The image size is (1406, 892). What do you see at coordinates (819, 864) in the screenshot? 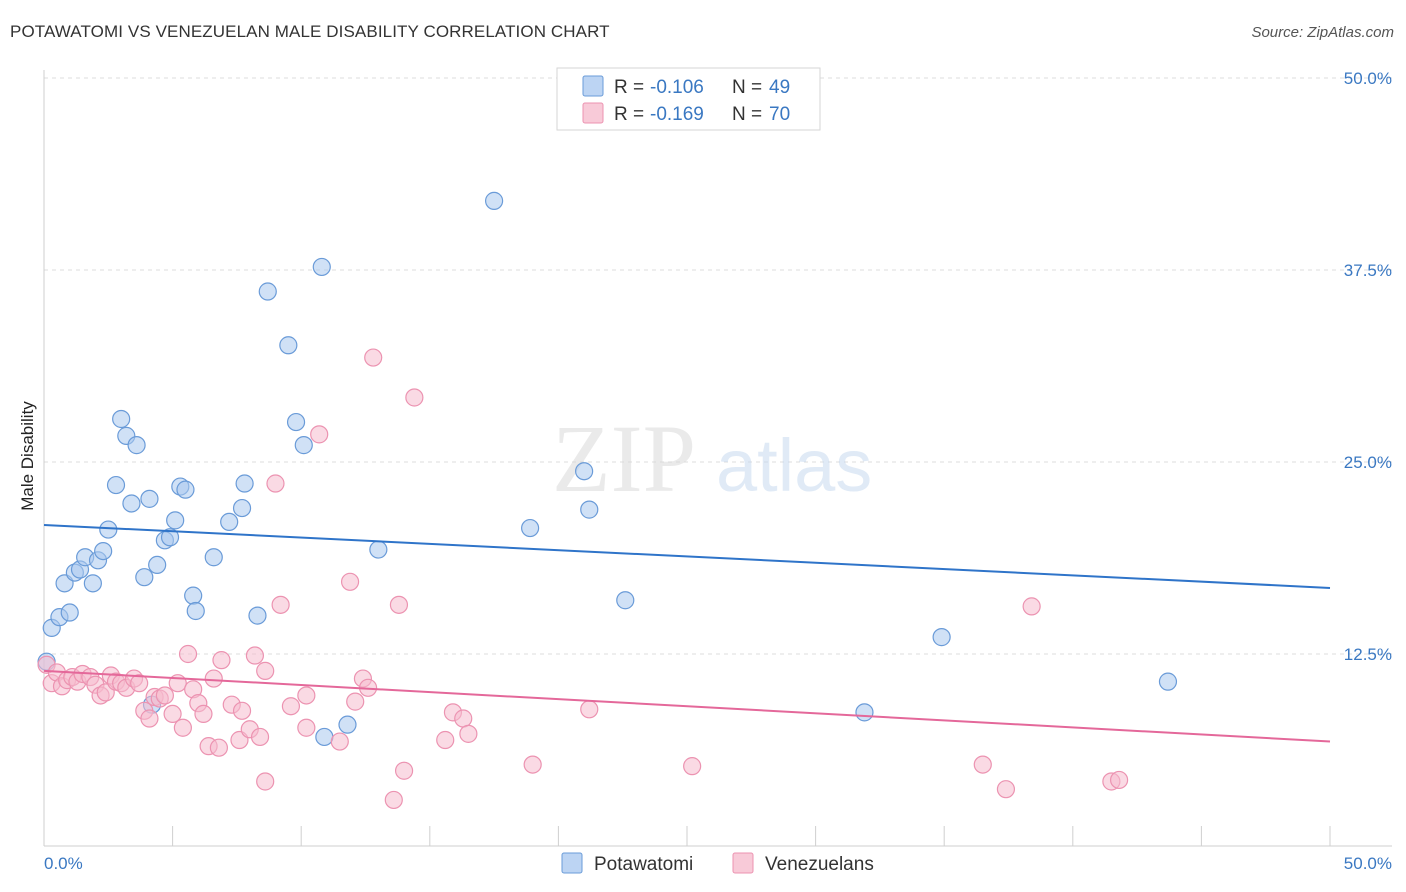
I see `bottom-legend-label-venezuelans: Venezuelans` at bounding box center [819, 864].